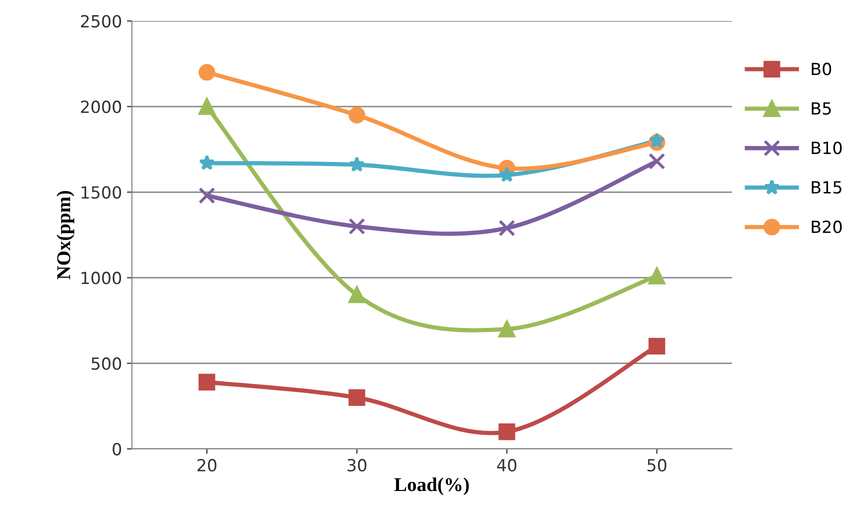 The image size is (851, 525). Describe the element at coordinates (431, 487) in the screenshot. I see `x-axis-title: Load(%)` at that location.